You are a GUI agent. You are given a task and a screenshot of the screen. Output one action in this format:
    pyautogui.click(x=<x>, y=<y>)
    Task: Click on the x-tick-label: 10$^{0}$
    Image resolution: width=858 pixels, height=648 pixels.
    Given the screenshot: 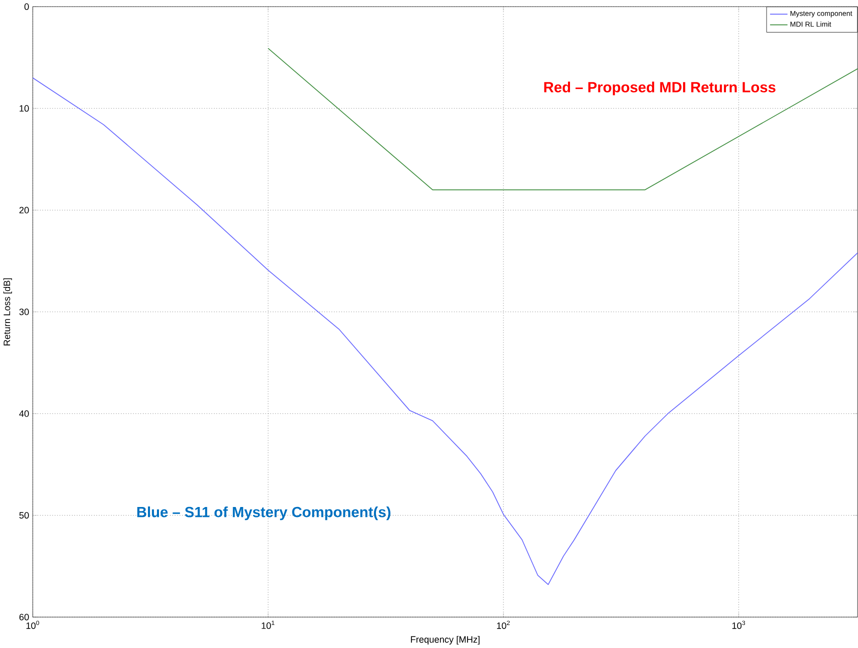 What is the action you would take?
    pyautogui.click(x=33, y=624)
    